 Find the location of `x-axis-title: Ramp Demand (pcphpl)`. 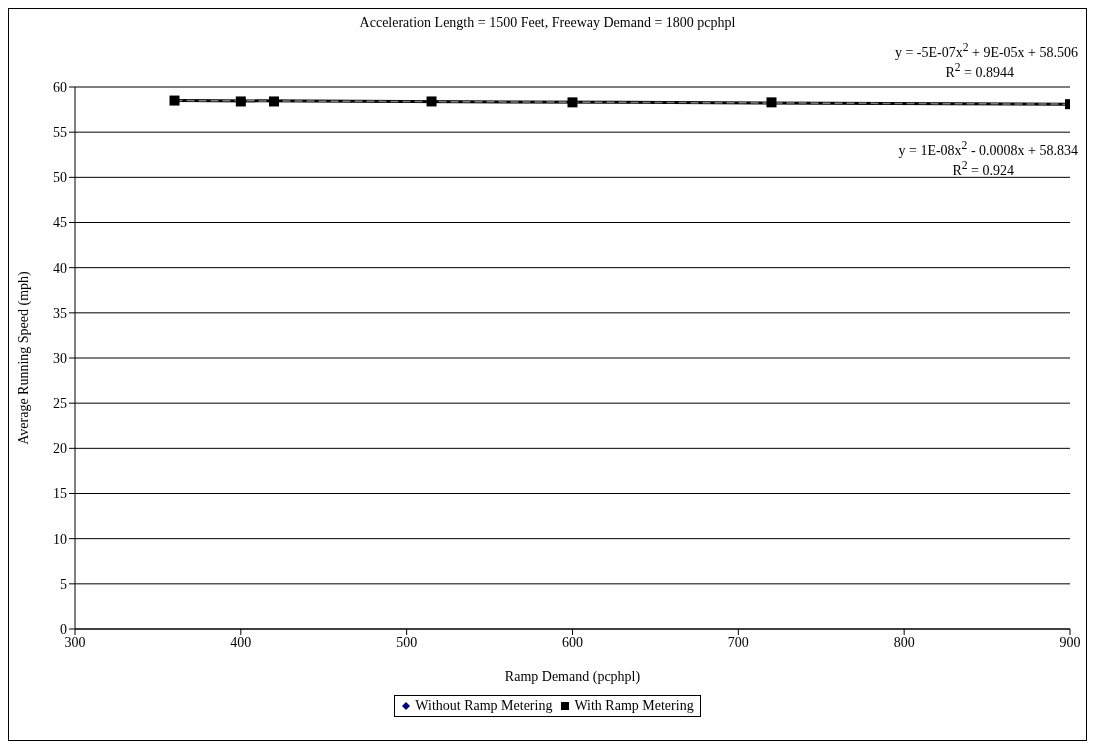

x-axis-title: Ramp Demand (pcphpl) is located at coordinates (572, 677).